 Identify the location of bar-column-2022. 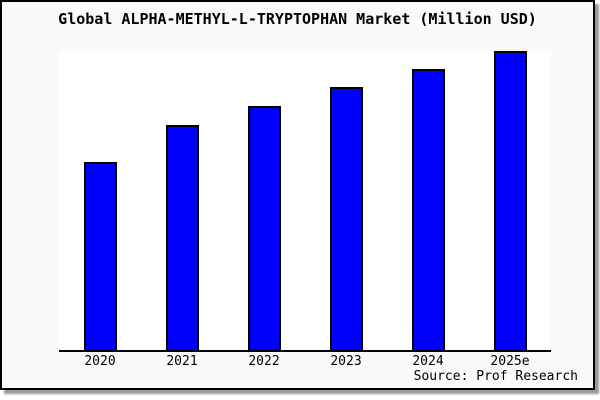
(264, 200).